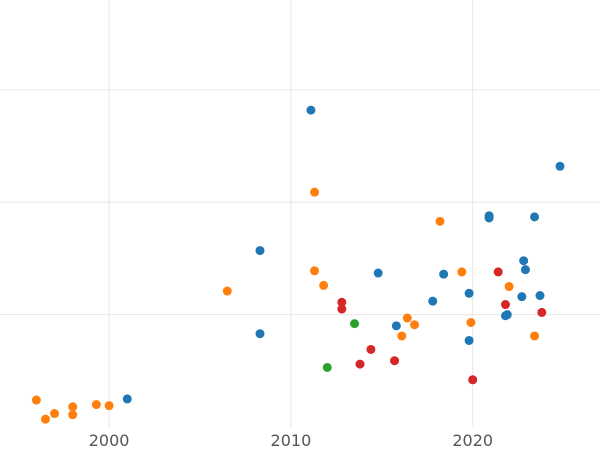 The image size is (600, 450). I want to click on x-tick-label: 2000, so click(109, 440).